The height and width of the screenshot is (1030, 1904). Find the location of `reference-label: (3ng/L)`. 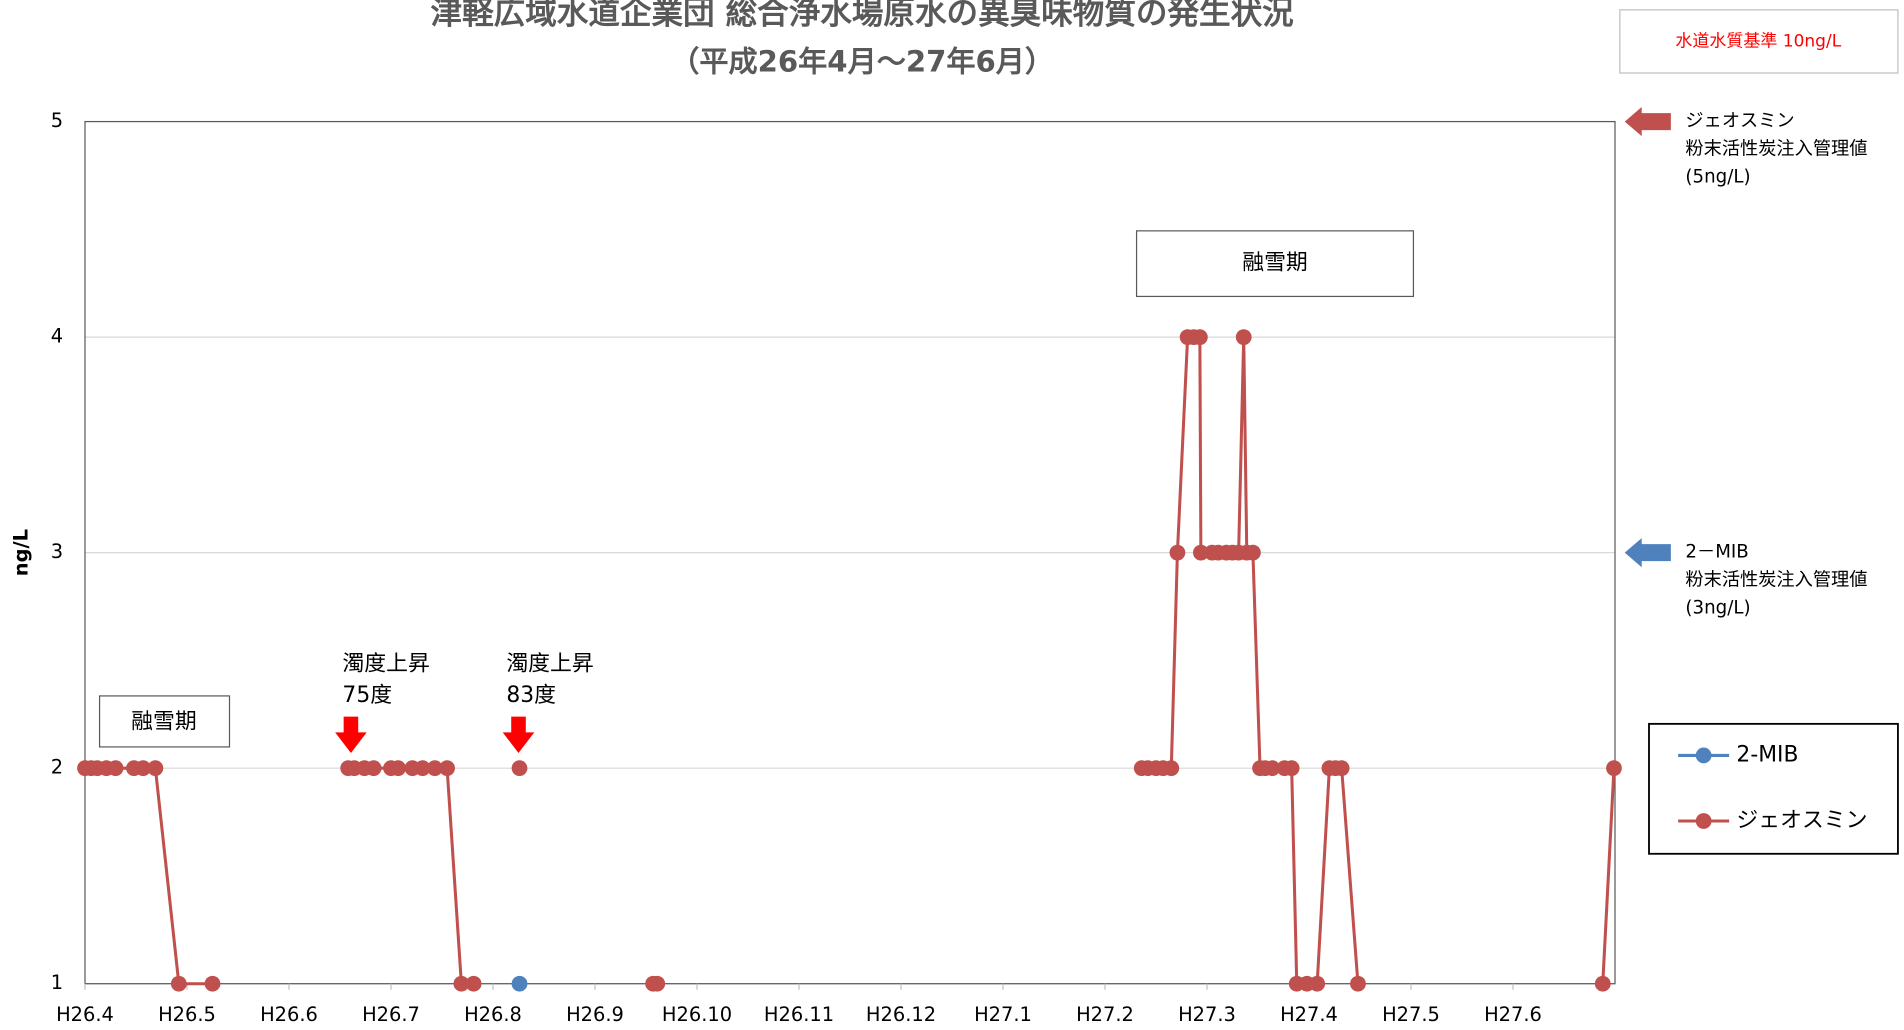

reference-label: (3ng/L) is located at coordinates (1717, 608).